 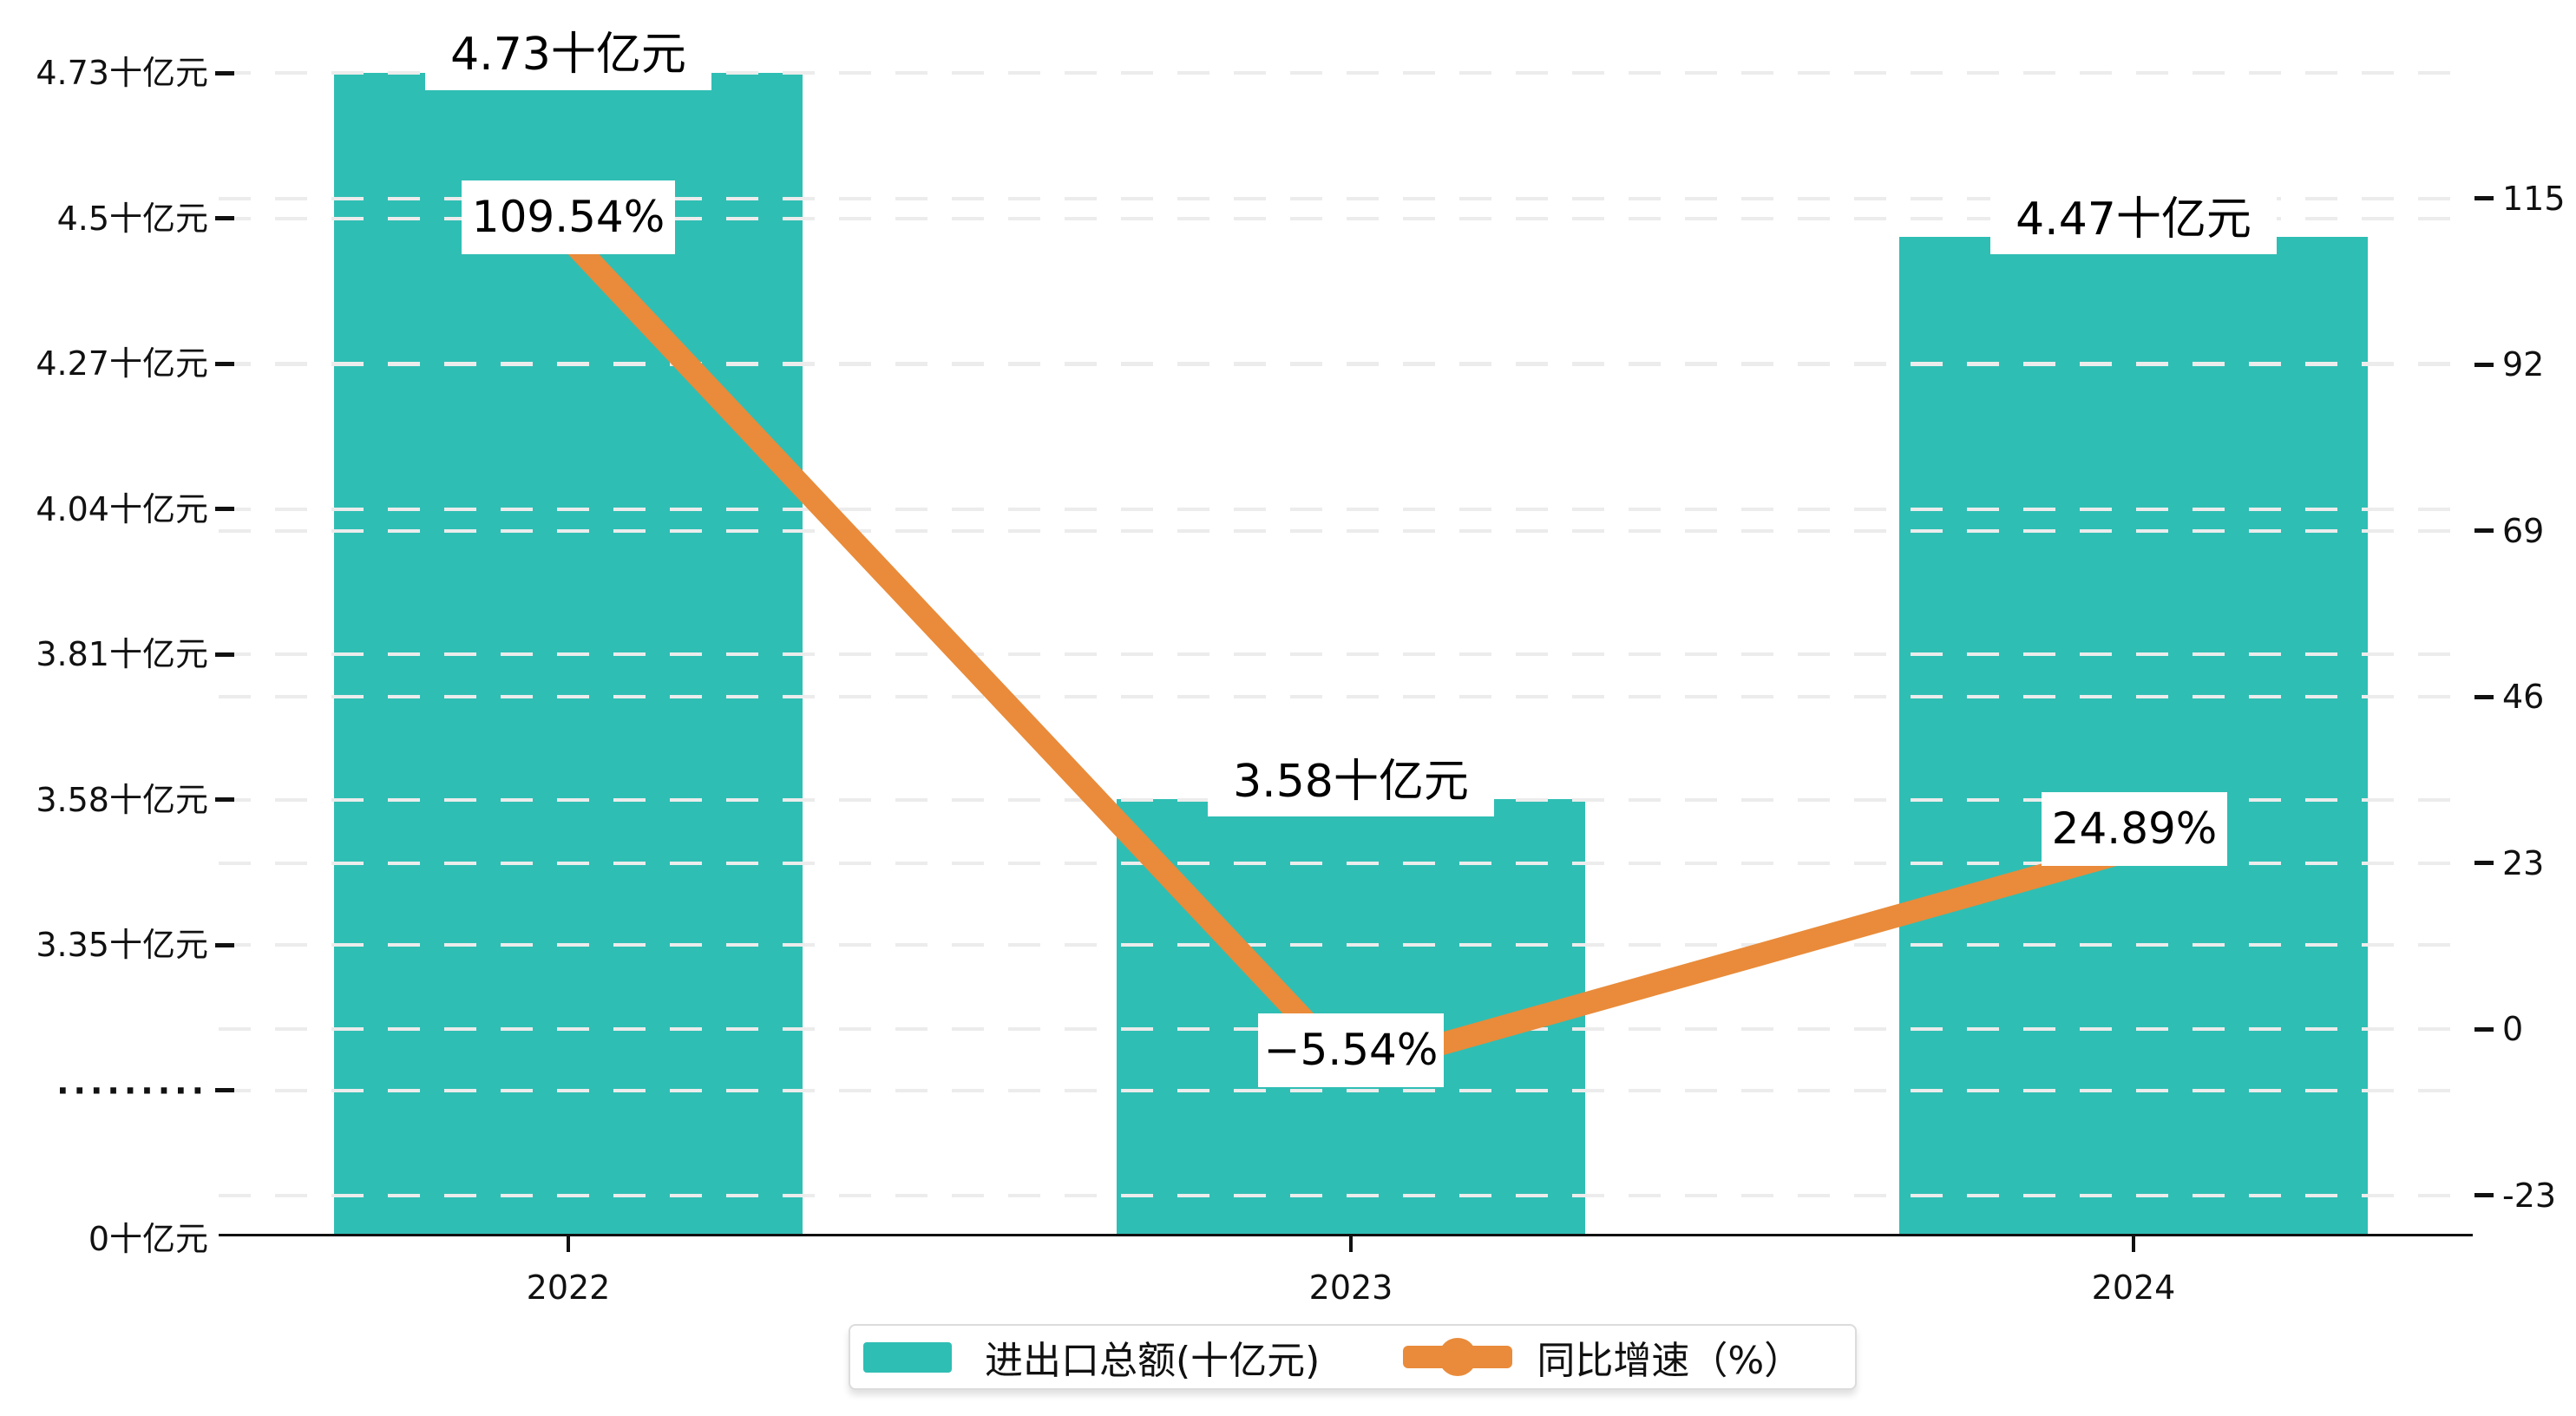 I want to click on bar-2024, so click(x=2133, y=736).